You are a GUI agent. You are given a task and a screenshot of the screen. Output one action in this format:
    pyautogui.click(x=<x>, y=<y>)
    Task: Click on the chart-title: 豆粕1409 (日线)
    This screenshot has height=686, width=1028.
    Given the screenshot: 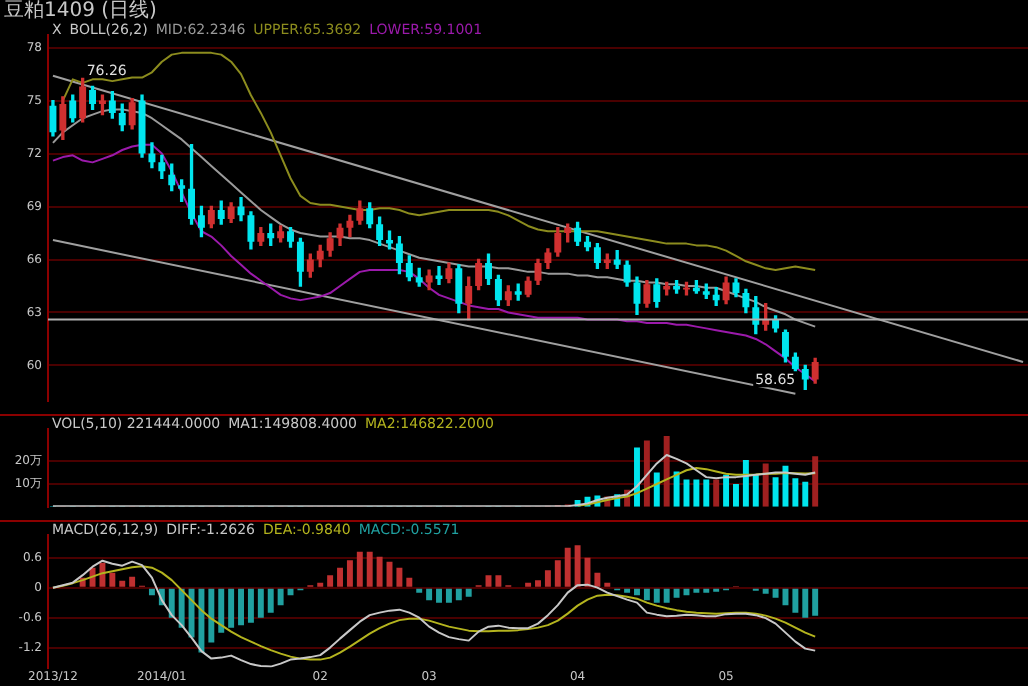 What is the action you would take?
    pyautogui.click(x=80, y=11)
    